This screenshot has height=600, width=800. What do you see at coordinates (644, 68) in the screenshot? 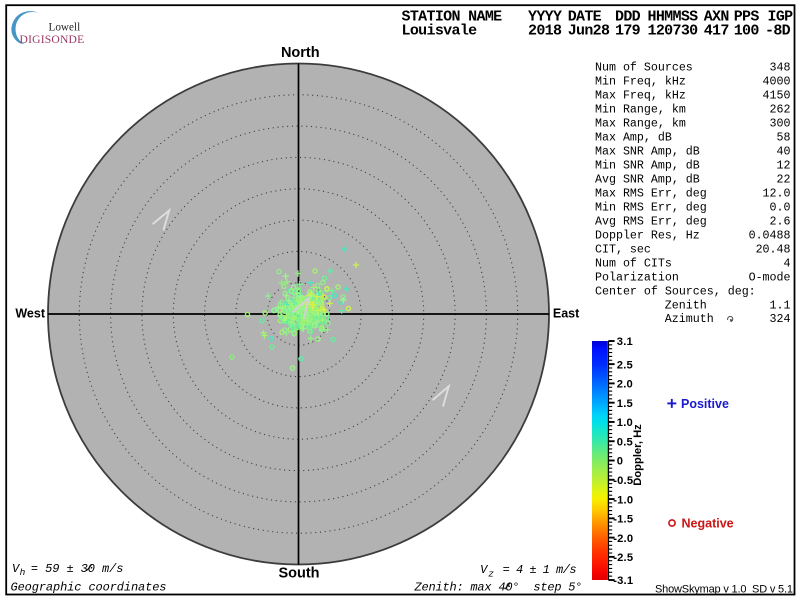
I see `svg-text: Num of Sources` at bounding box center [644, 68].